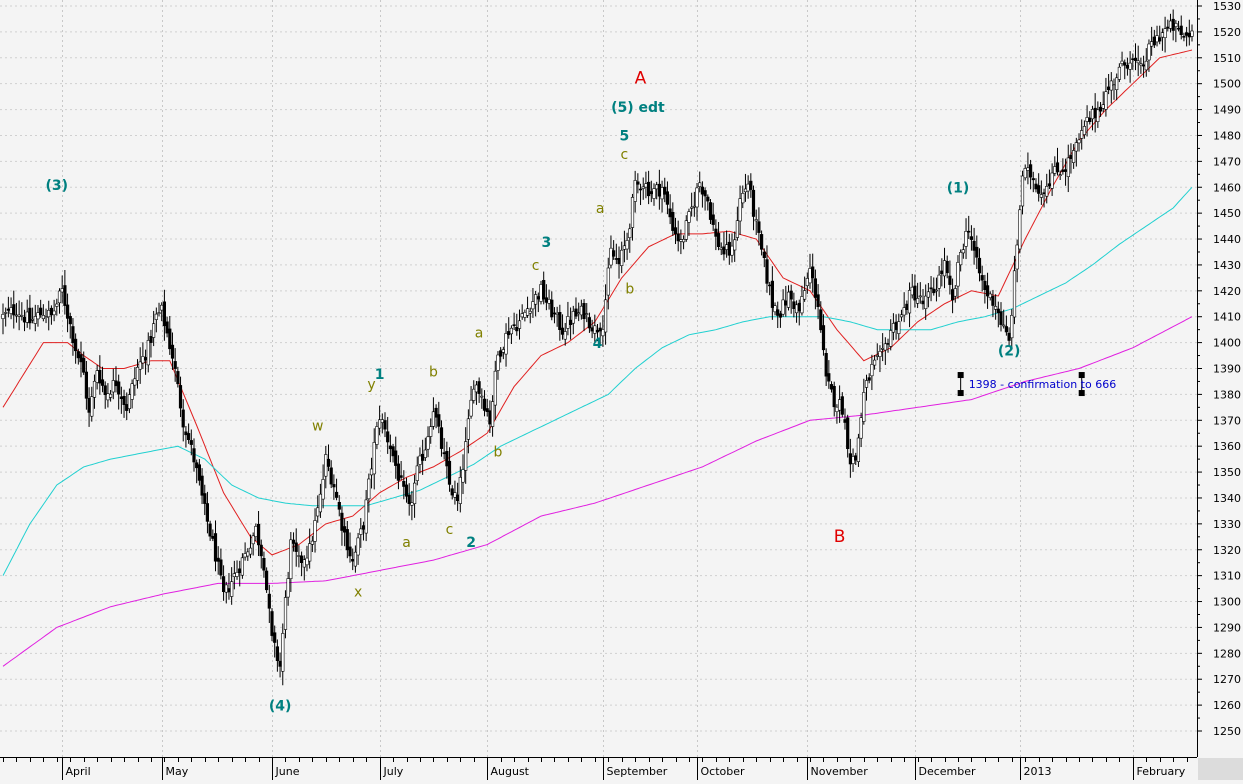 The height and width of the screenshot is (784, 1243). Describe the element at coordinates (1227, 705) in the screenshot. I see `y-tick-label: 1260` at that location.